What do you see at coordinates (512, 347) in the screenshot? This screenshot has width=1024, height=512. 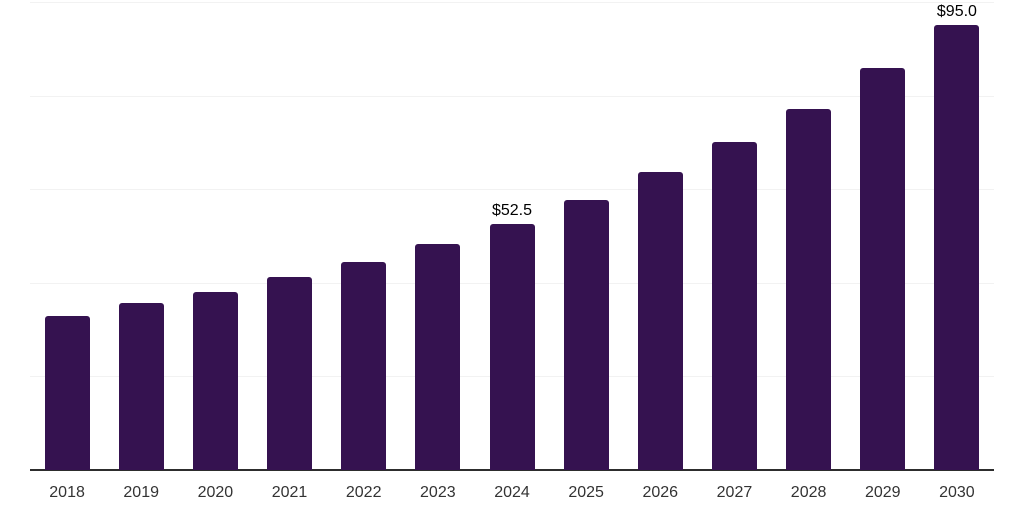 I see `bar-2024` at bounding box center [512, 347].